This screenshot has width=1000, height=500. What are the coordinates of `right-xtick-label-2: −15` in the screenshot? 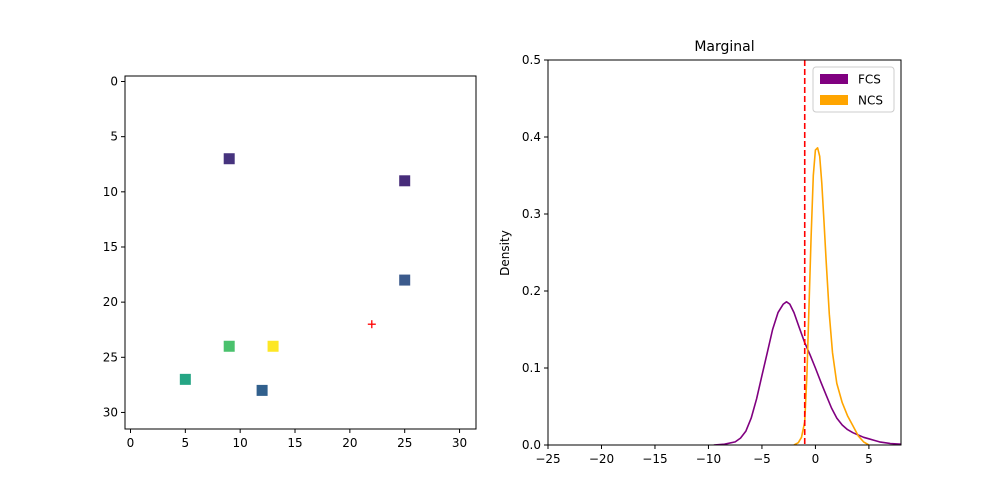 It's located at (654, 459).